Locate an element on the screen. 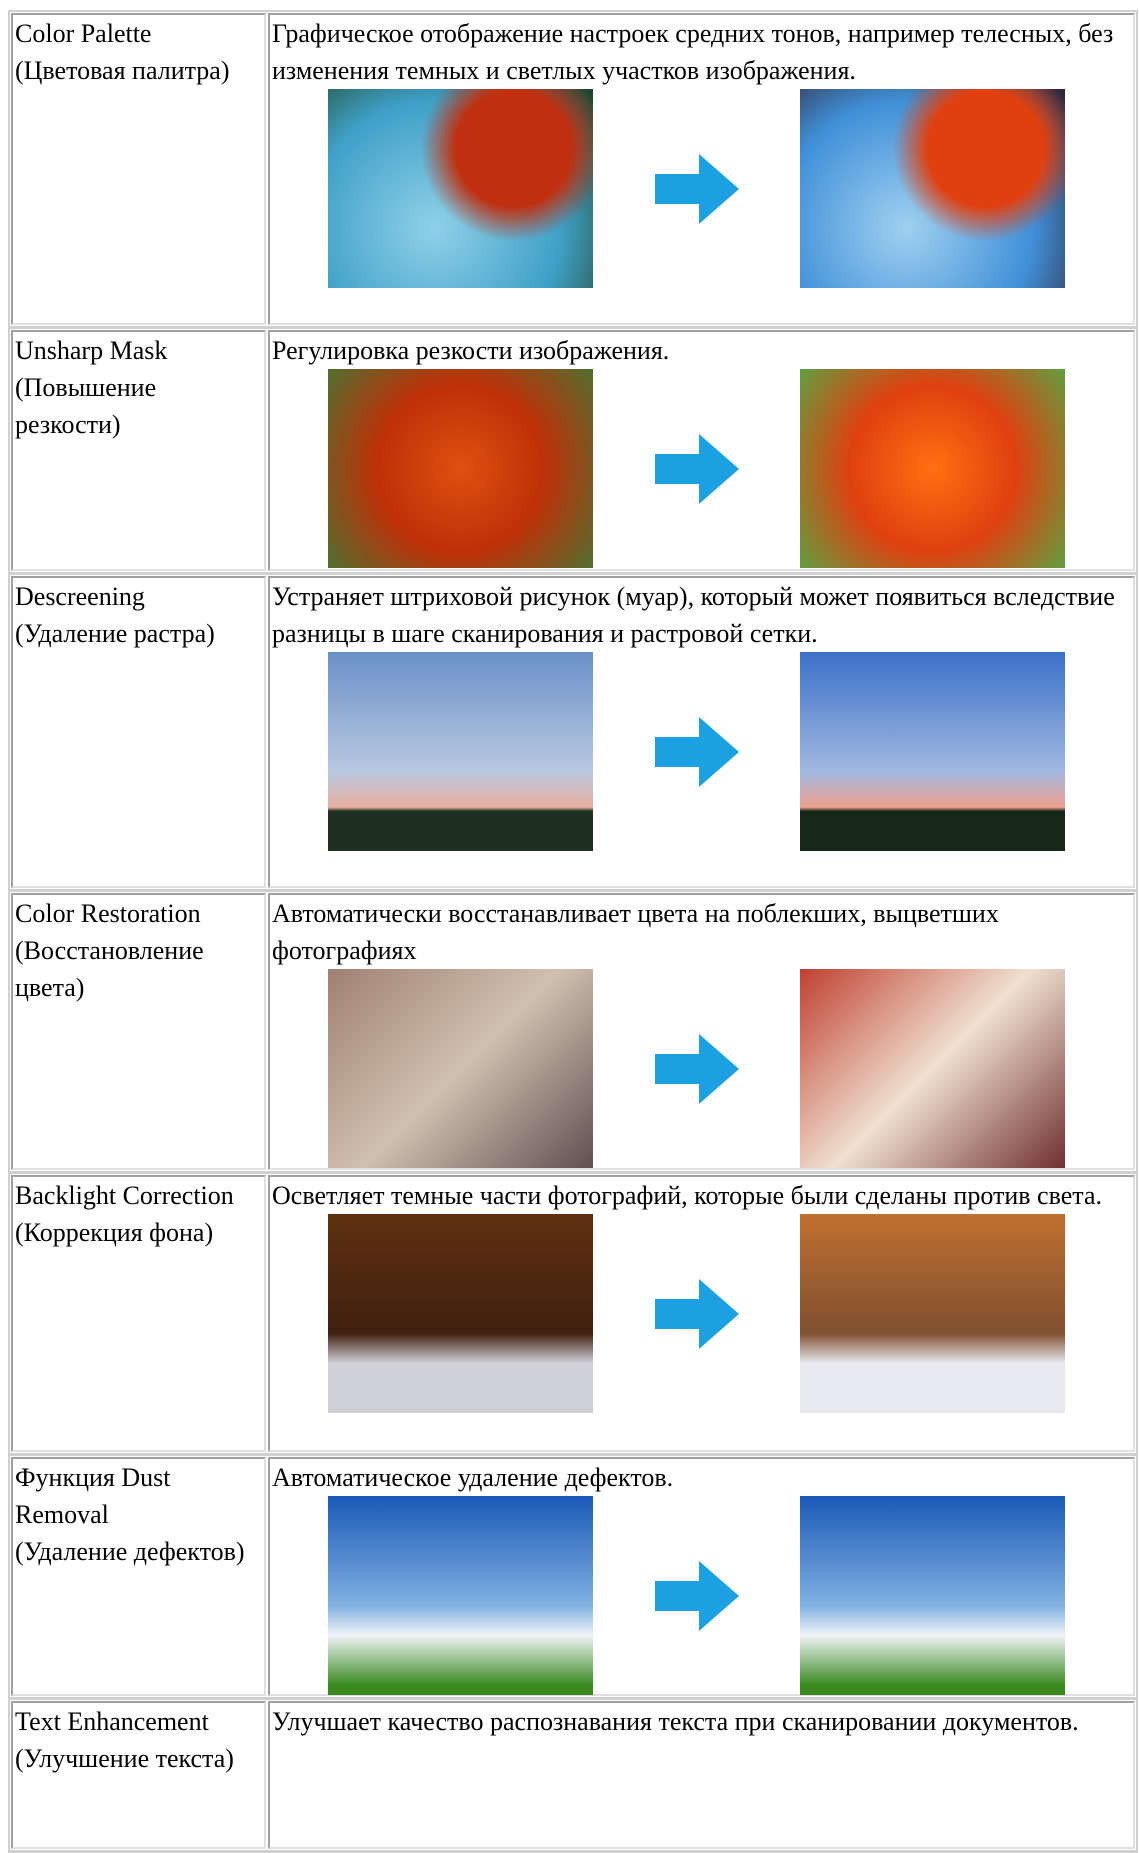 Image resolution: width=1139 pixels, height=1853 pixels. description-cell: Автоматическое удаление дефектов. is located at coordinates (701, 1576).